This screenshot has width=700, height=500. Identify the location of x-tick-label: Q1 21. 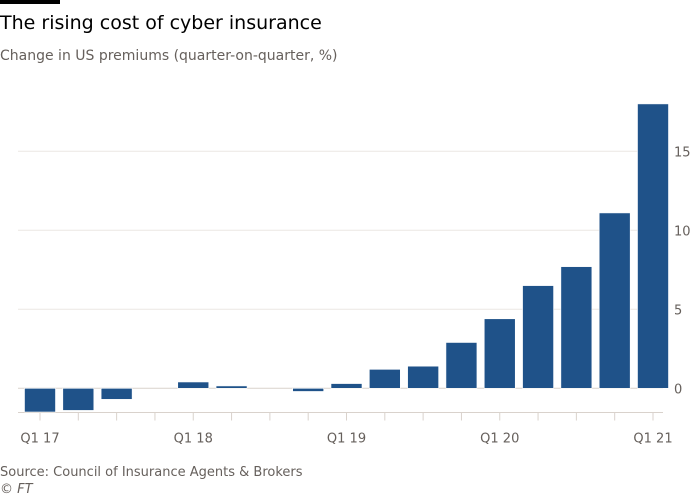
(652, 439).